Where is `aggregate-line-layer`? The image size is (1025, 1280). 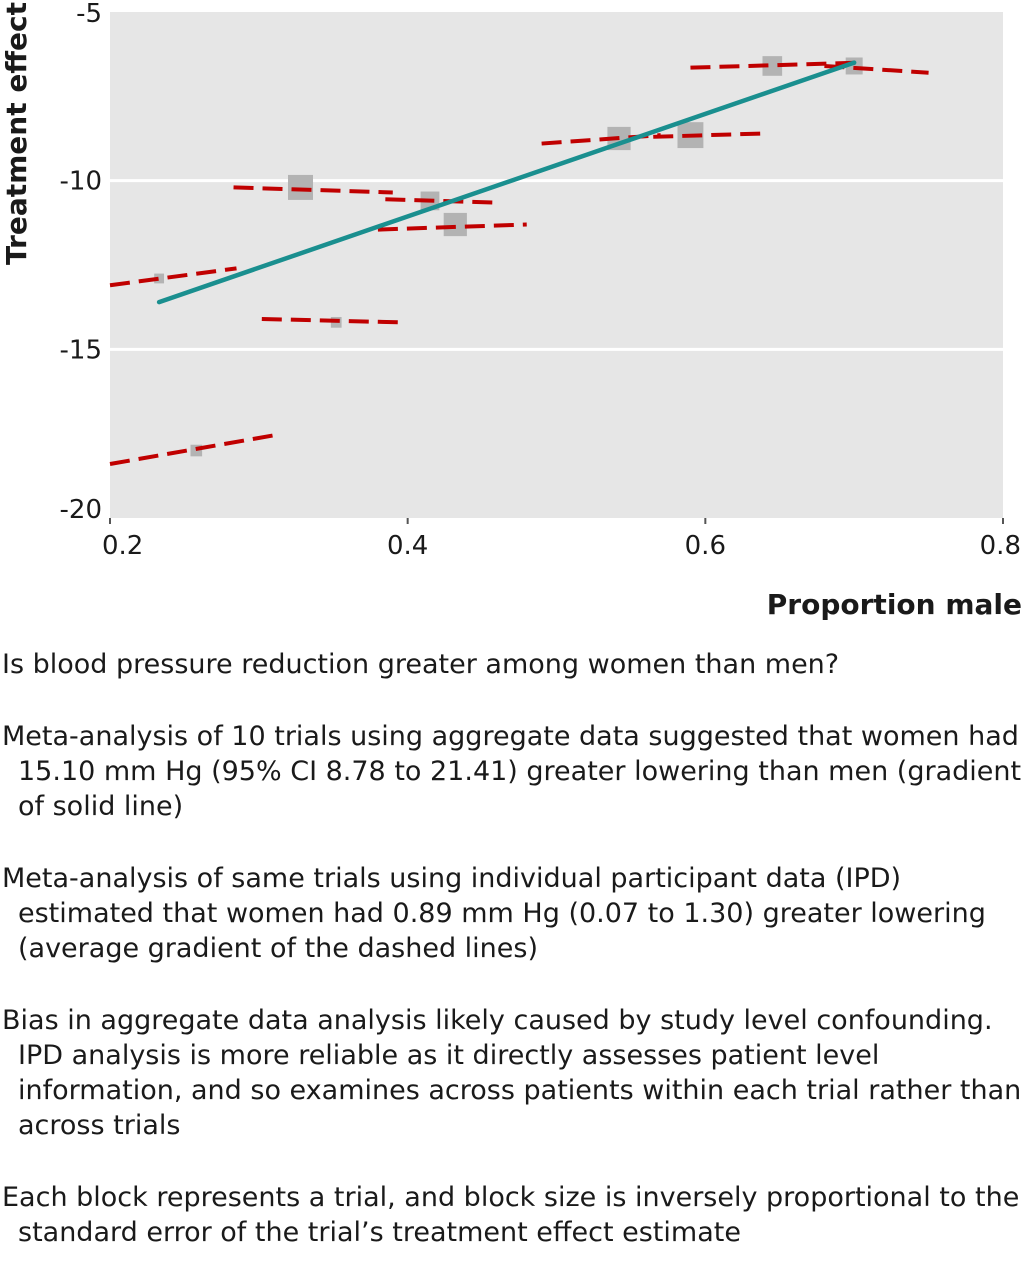 aggregate-line-layer is located at coordinates (506, 182).